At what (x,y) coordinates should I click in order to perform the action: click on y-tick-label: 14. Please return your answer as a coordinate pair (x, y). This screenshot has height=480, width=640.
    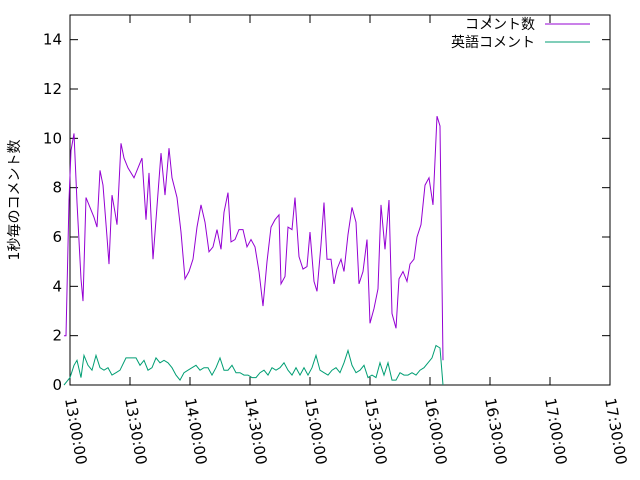
    Looking at the image, I should click on (52, 40).